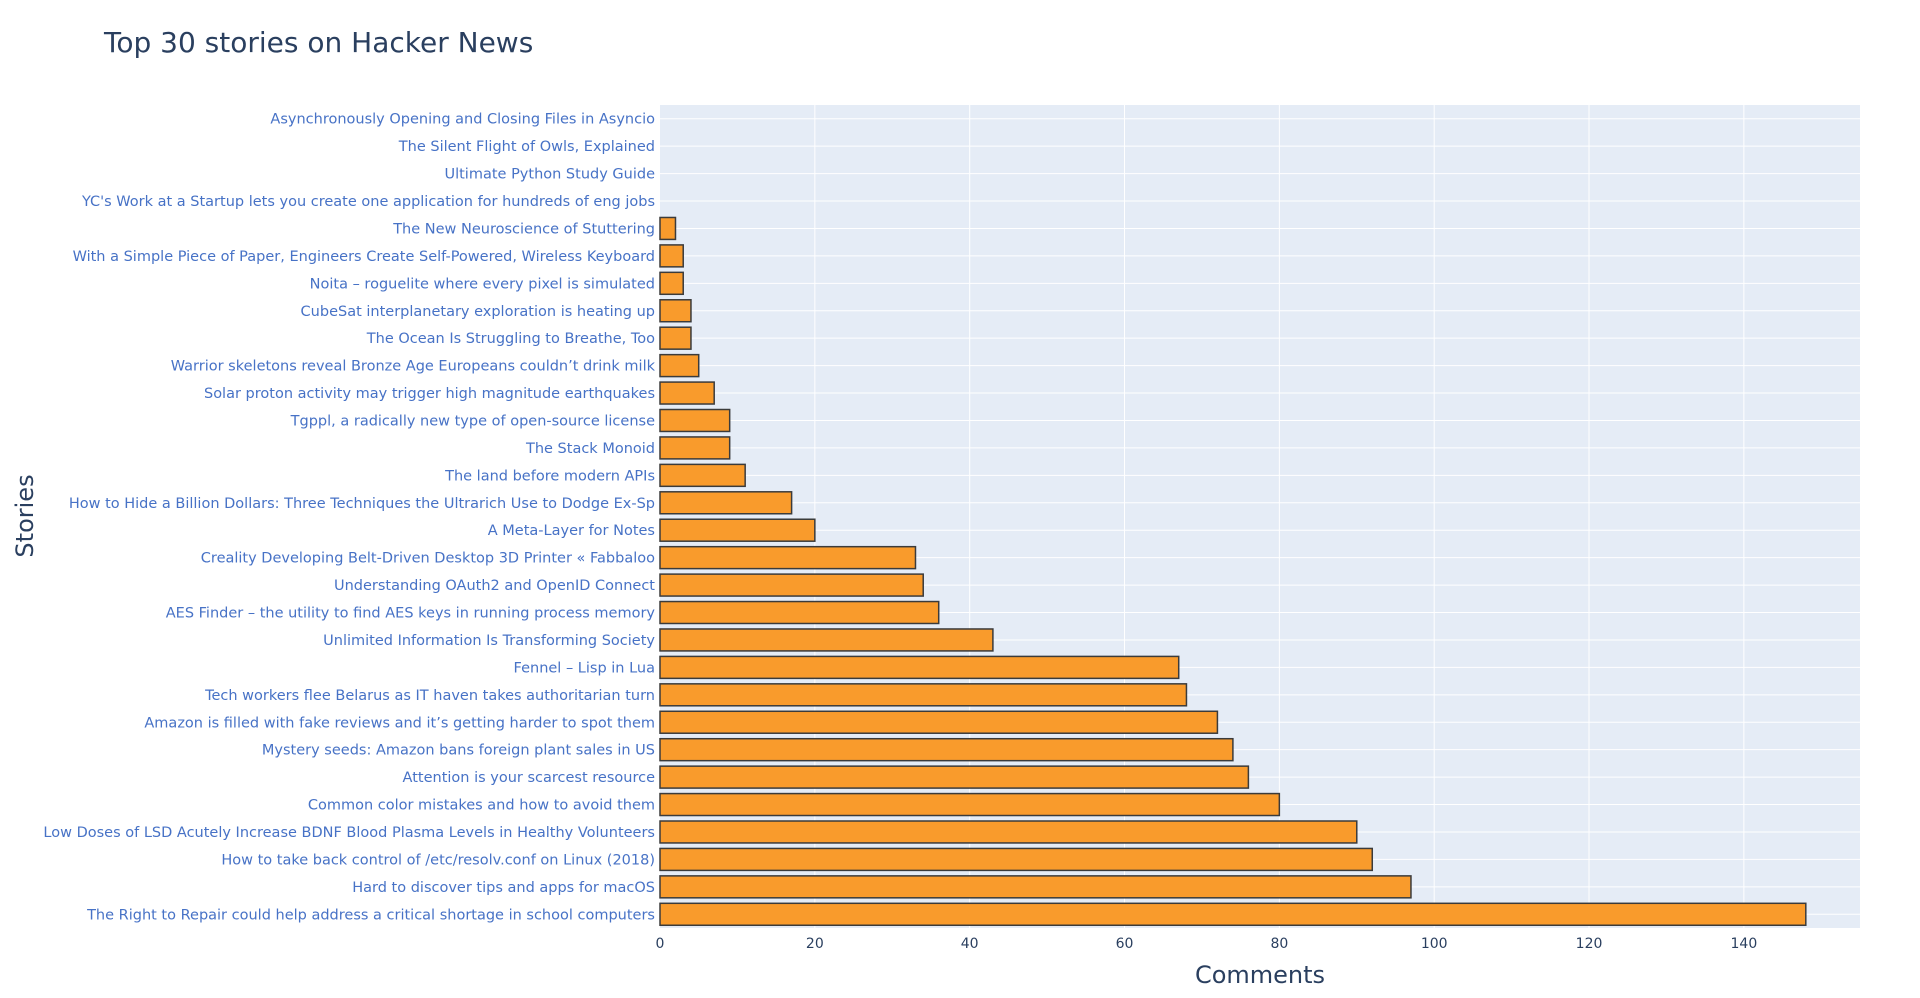 This screenshot has height=998, width=1920. I want to click on x-tick-label: 0, so click(660, 944).